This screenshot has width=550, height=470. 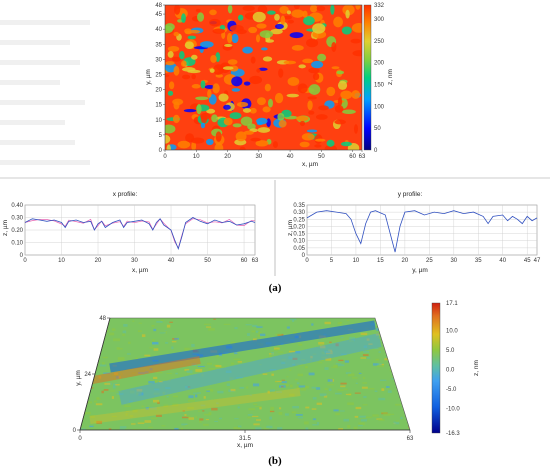 I want to click on surface-y-tick-label: 48, so click(x=102, y=319).